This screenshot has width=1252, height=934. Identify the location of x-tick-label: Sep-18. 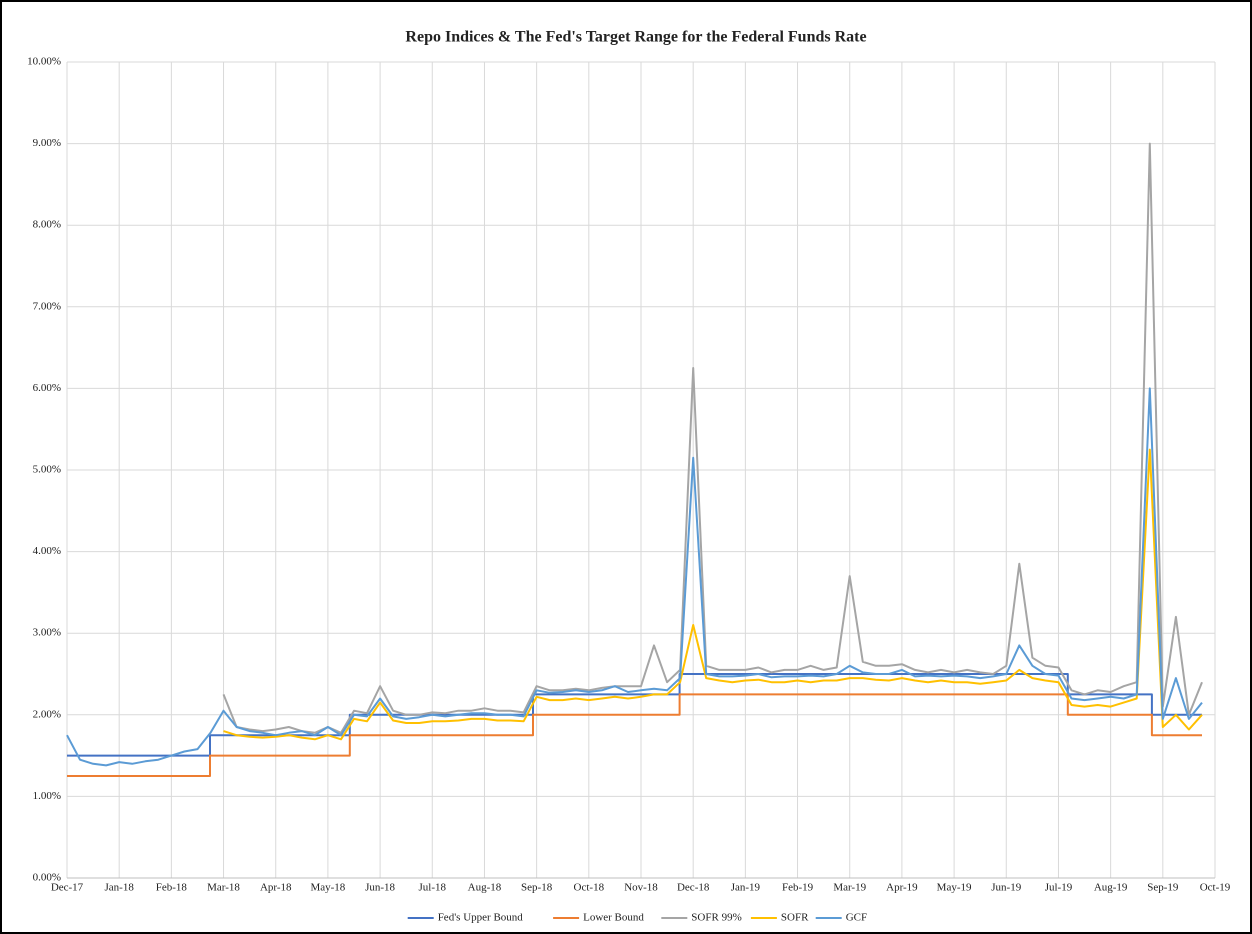
(537, 888).